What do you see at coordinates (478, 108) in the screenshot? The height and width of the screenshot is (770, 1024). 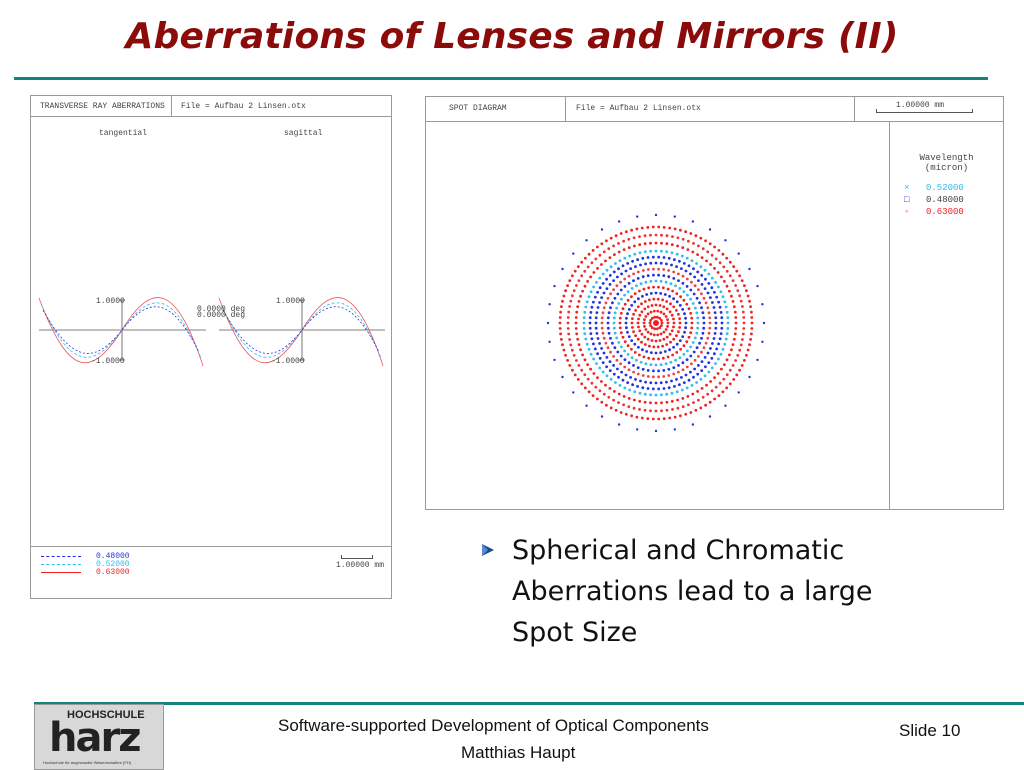 I see `spot-panel-title: SPOT DIAGRAM` at bounding box center [478, 108].